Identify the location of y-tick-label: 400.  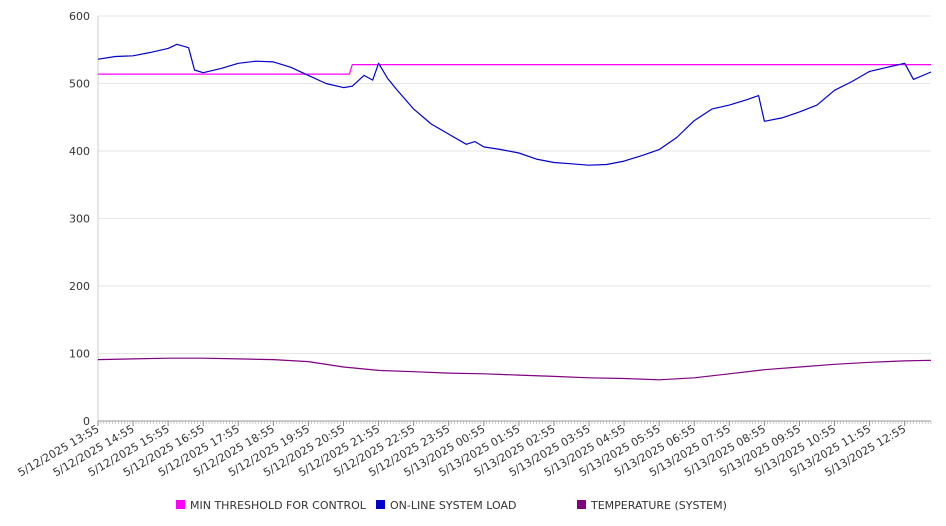
(79, 151).